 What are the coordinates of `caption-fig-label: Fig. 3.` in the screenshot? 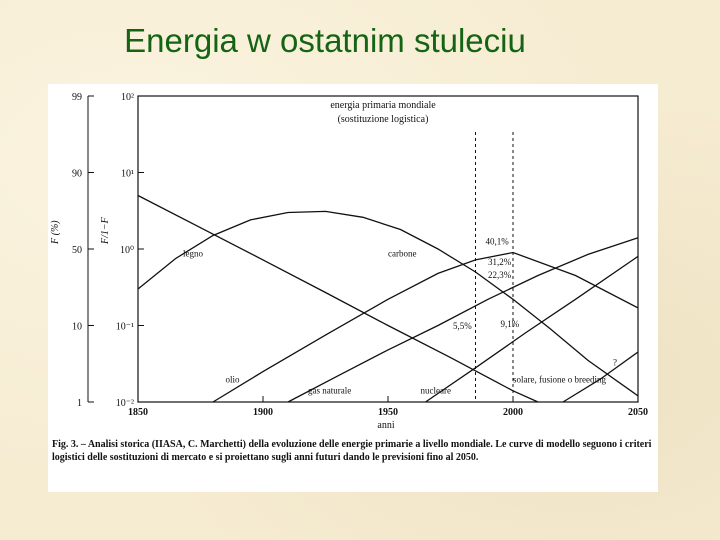 It's located at (65, 444).